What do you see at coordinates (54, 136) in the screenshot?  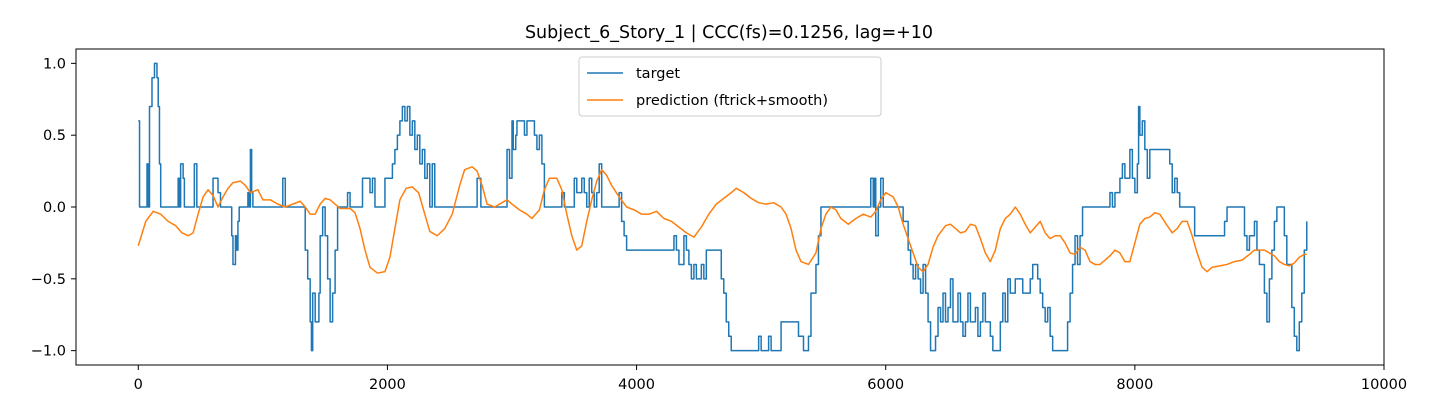 I see `y-tick-label: 0.5` at bounding box center [54, 136].